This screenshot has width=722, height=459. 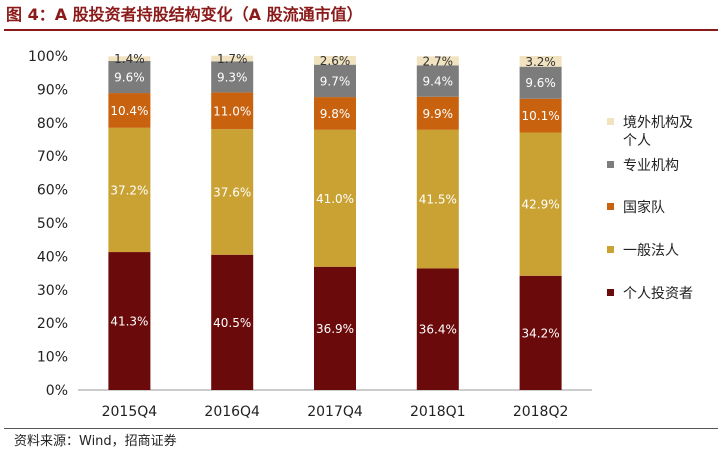 I want to click on data-label: 37.2%, so click(x=129, y=190).